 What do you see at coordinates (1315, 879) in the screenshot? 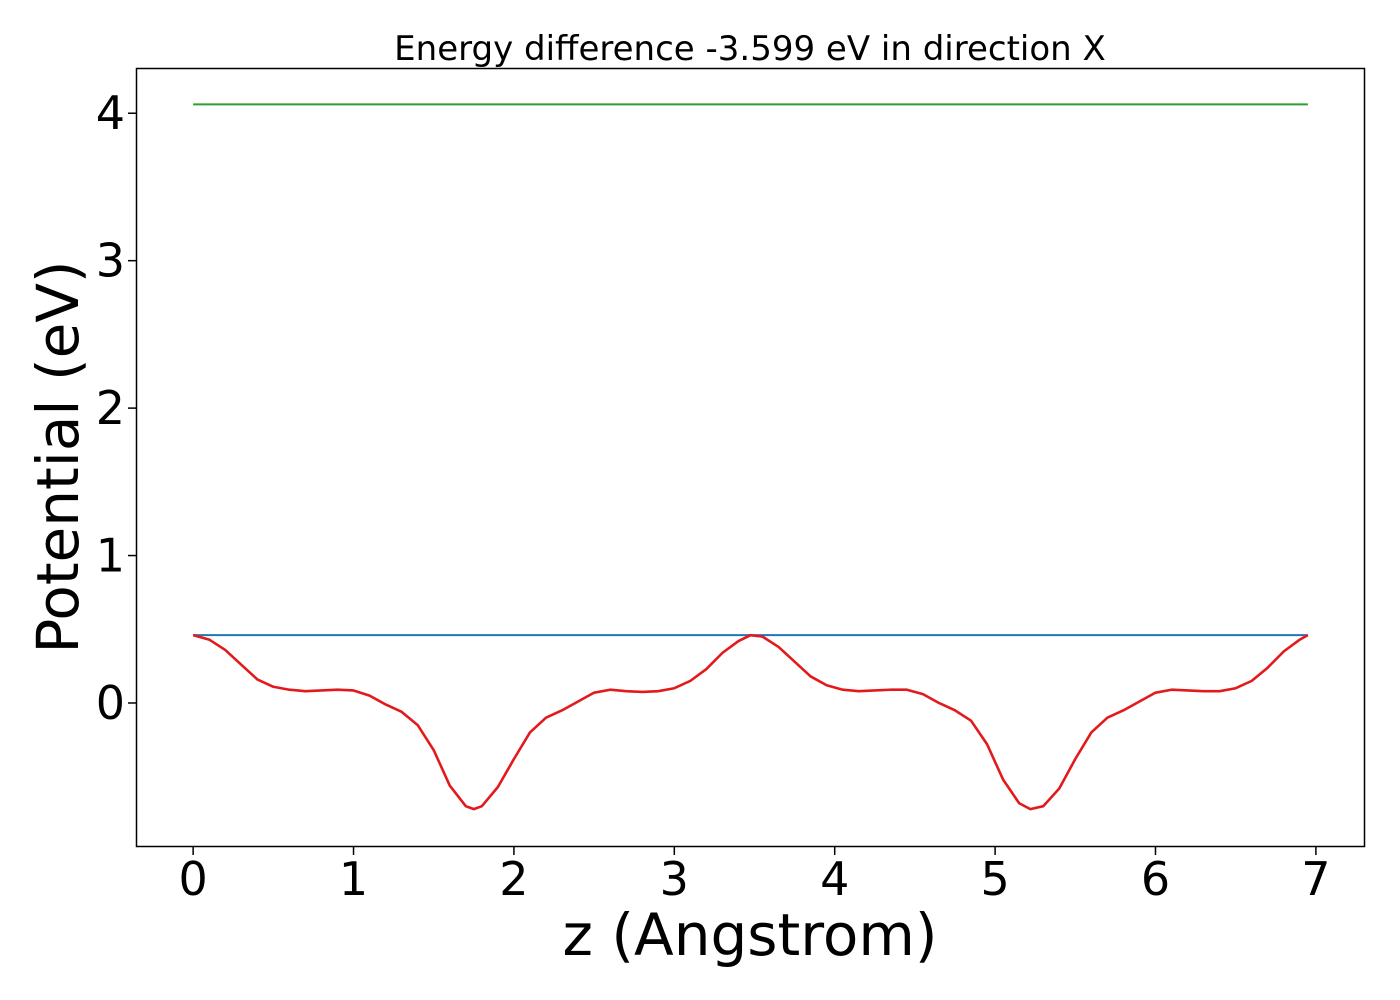
I see `x-tick-label: 7` at bounding box center [1315, 879].